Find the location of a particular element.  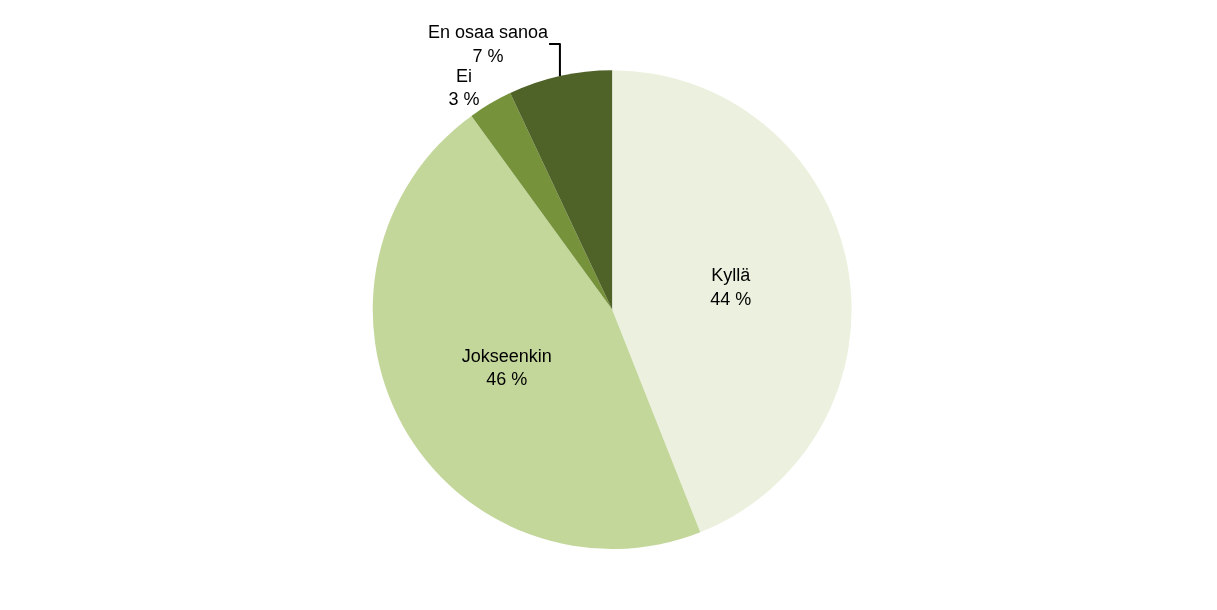

data-label: 3 % is located at coordinates (464, 99).